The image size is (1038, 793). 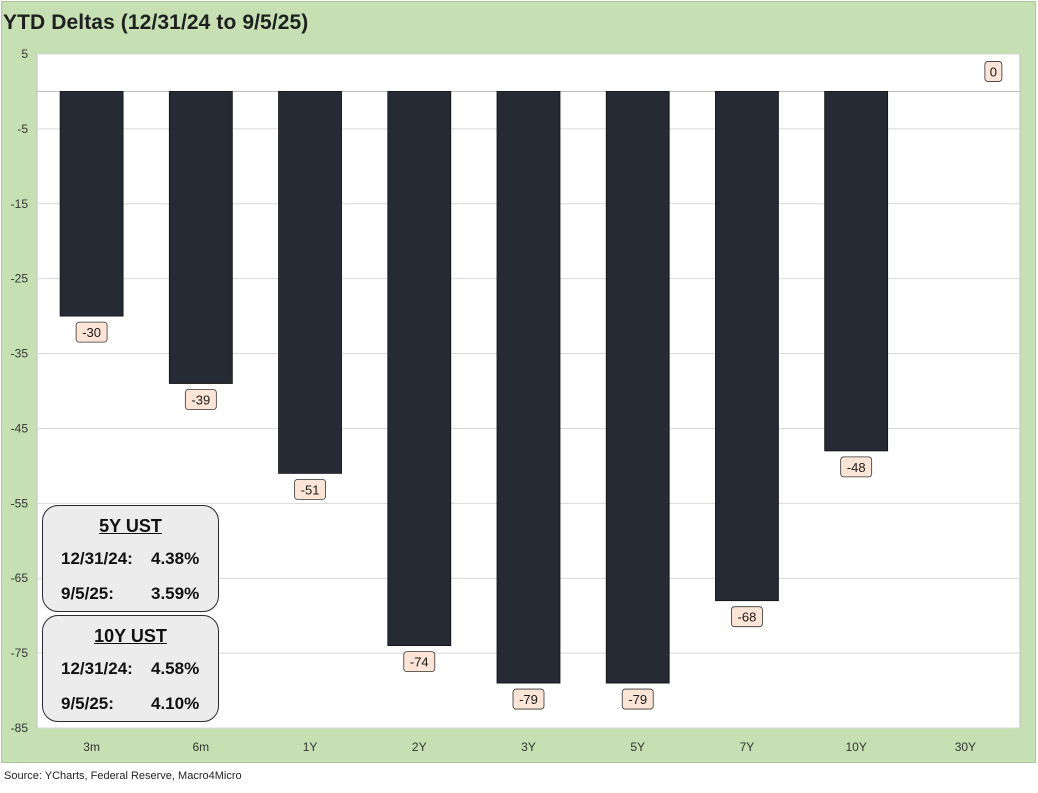 What do you see at coordinates (175, 593) in the screenshot?
I see `row-value: 3.59%` at bounding box center [175, 593].